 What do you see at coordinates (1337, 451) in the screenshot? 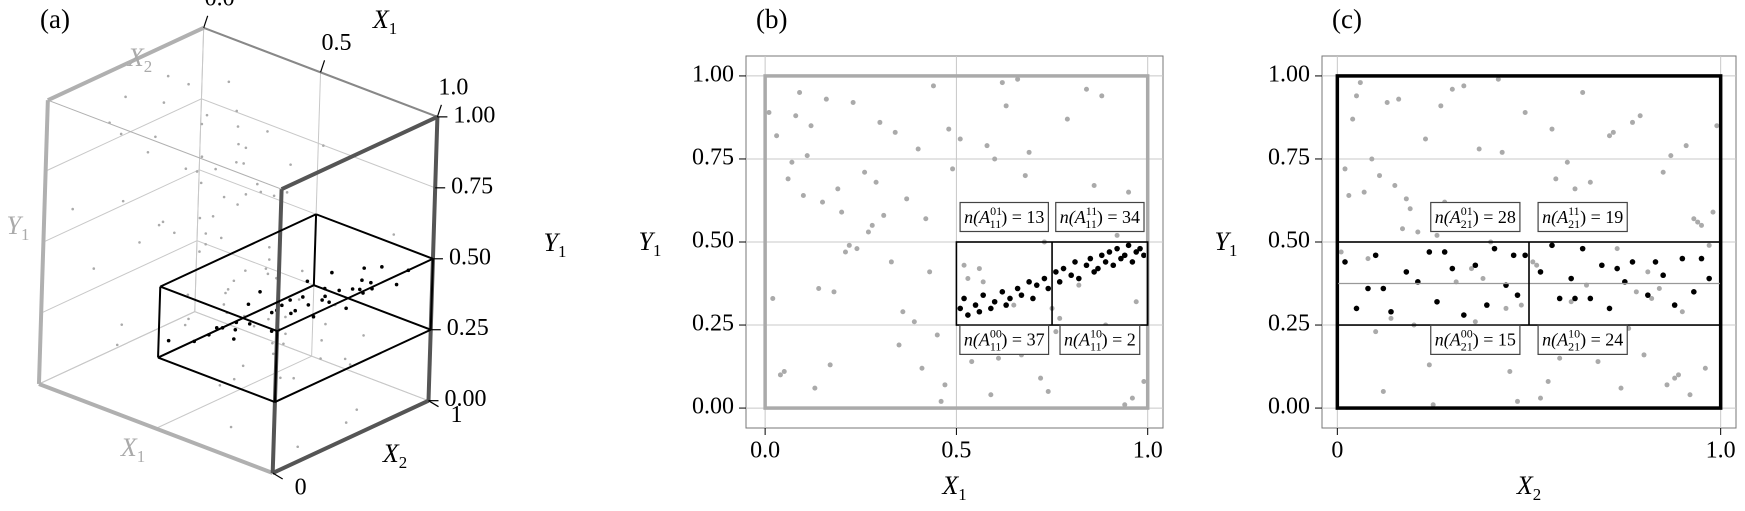
I see `x-tick-label: 0` at bounding box center [1337, 451].